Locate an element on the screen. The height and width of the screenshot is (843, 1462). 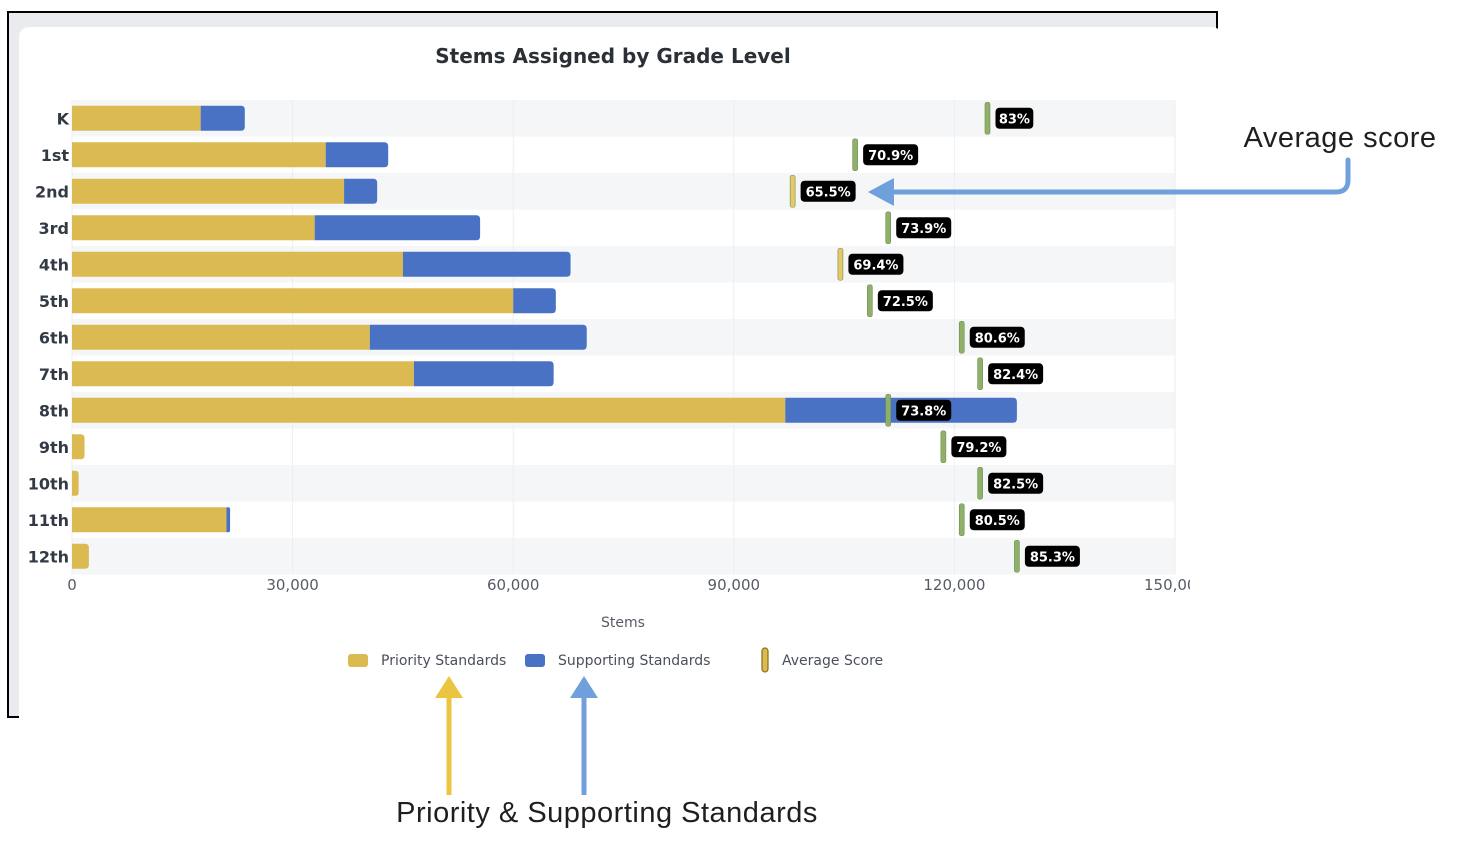
legend-label: Average Score is located at coordinates (832, 661).